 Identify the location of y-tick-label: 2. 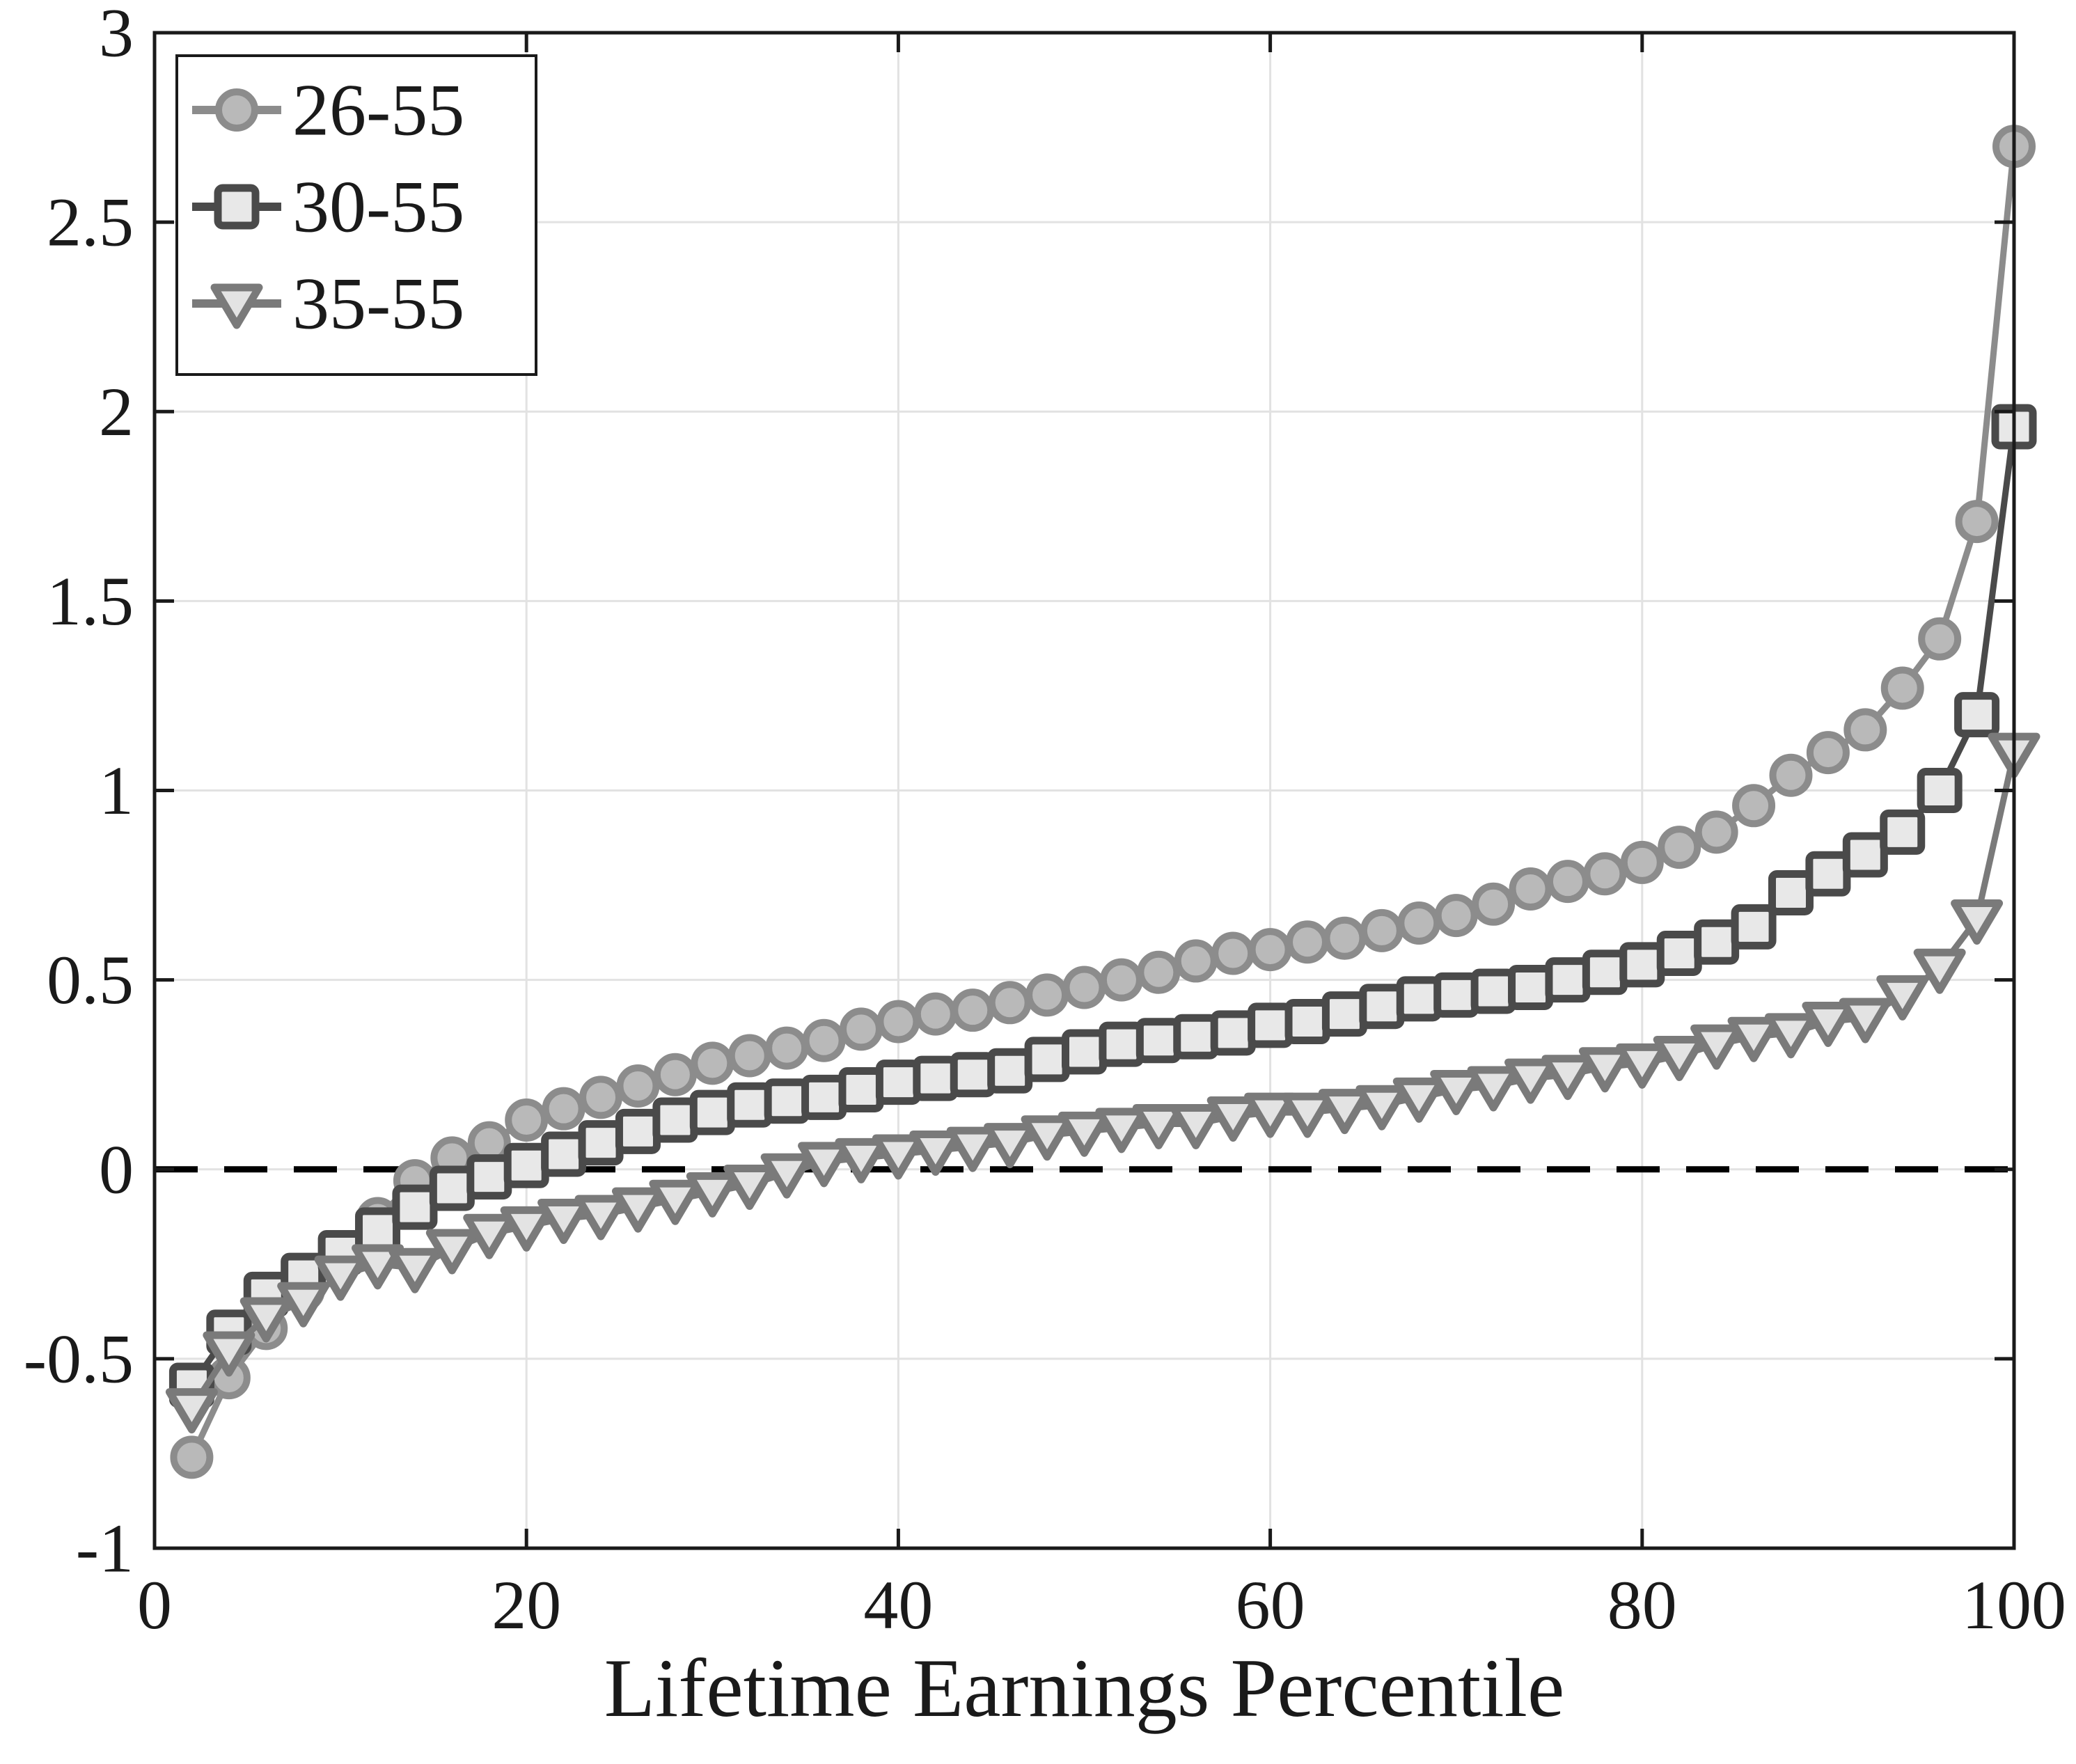
(117, 411).